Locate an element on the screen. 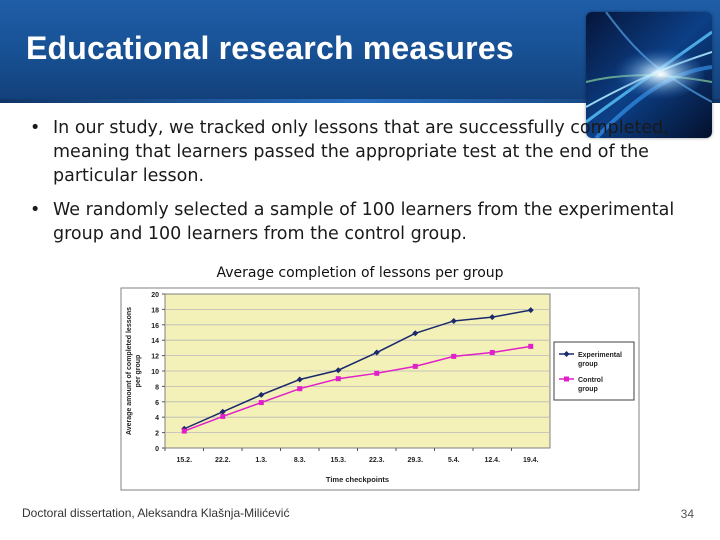 The image size is (720, 540). x-tick-label: 19.4. is located at coordinates (531, 460).